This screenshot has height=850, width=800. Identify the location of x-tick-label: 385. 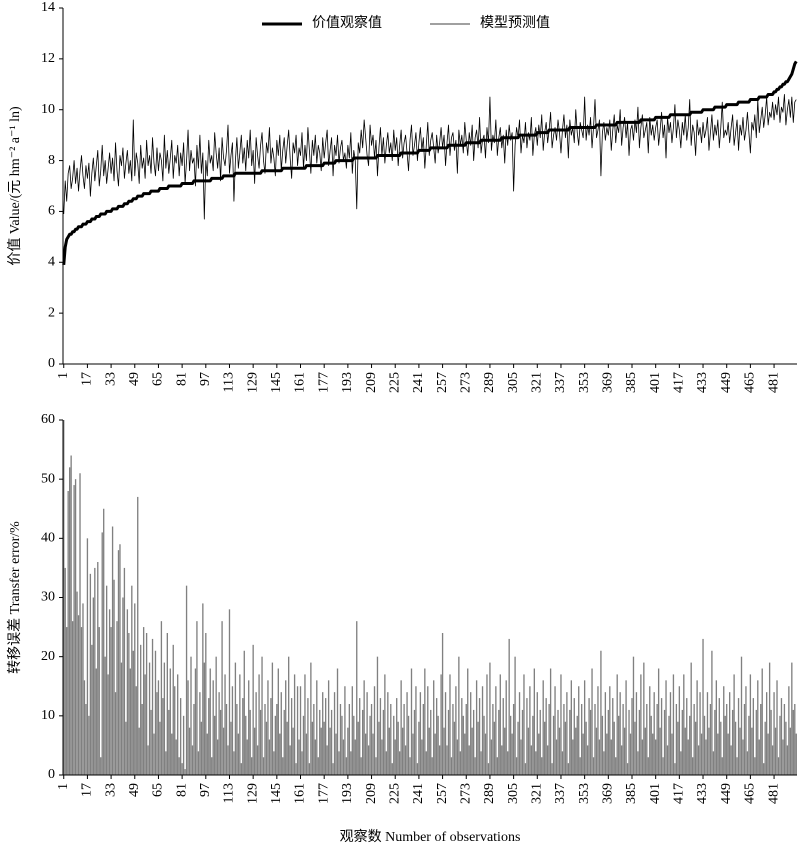
(631, 382).